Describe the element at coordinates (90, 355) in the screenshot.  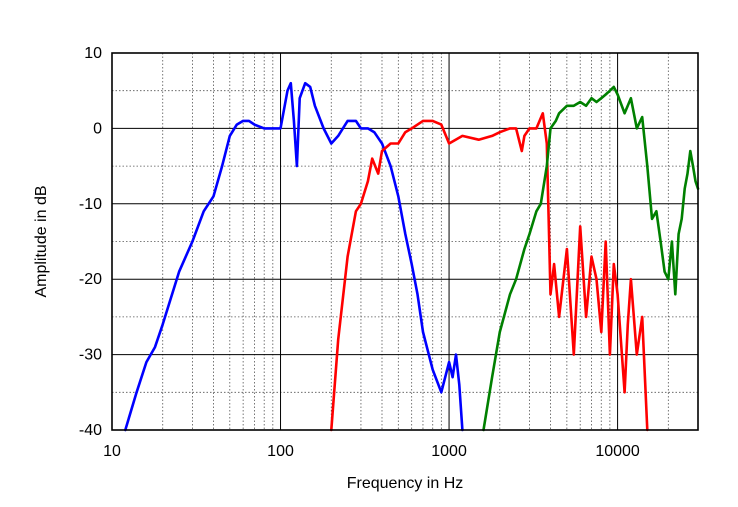
I see `y-tick-label: -30` at that location.